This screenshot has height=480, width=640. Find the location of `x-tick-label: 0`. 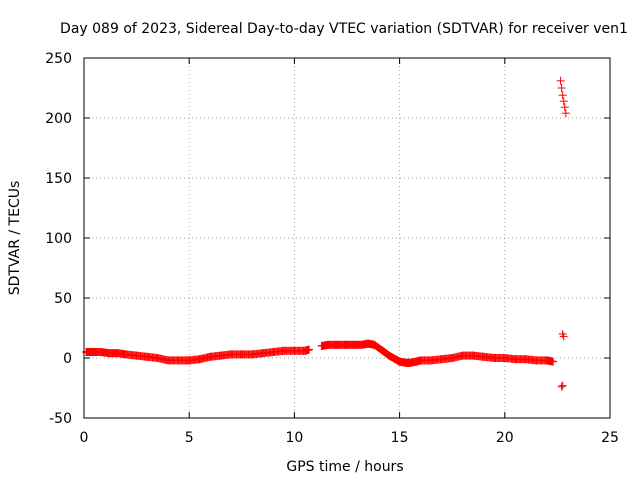

x-tick-label: 0 is located at coordinates (84, 438).